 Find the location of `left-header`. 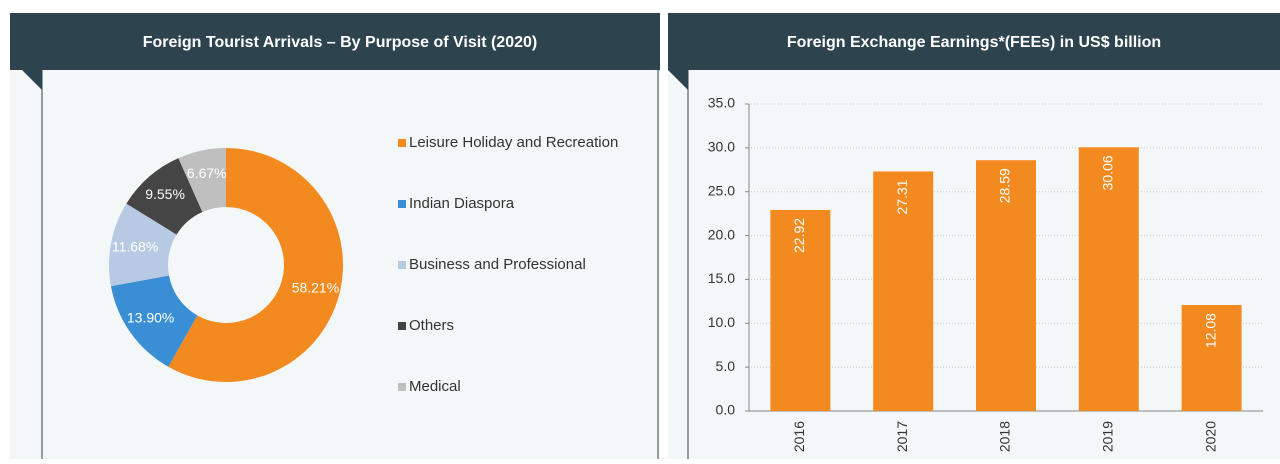

left-header is located at coordinates (335, 41).